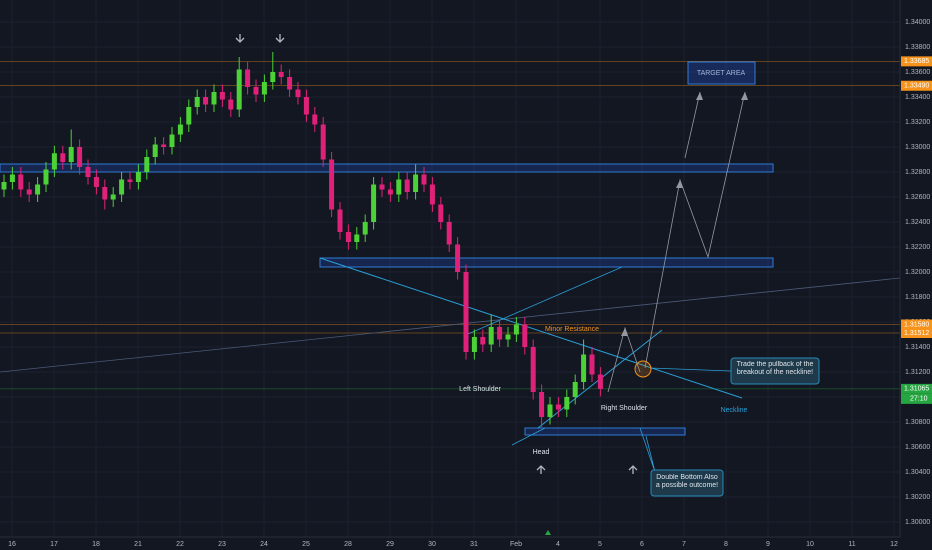 Image resolution: width=932 pixels, height=550 pixels. I want to click on x-tick-label: 17, so click(54, 544).